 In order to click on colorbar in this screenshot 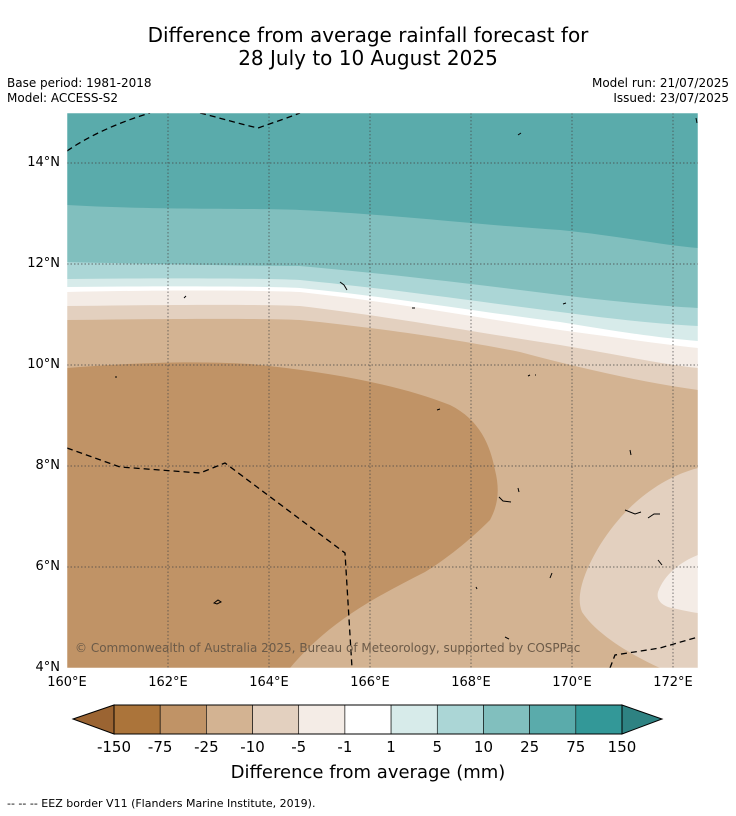, I will do `click(367, 719)`.